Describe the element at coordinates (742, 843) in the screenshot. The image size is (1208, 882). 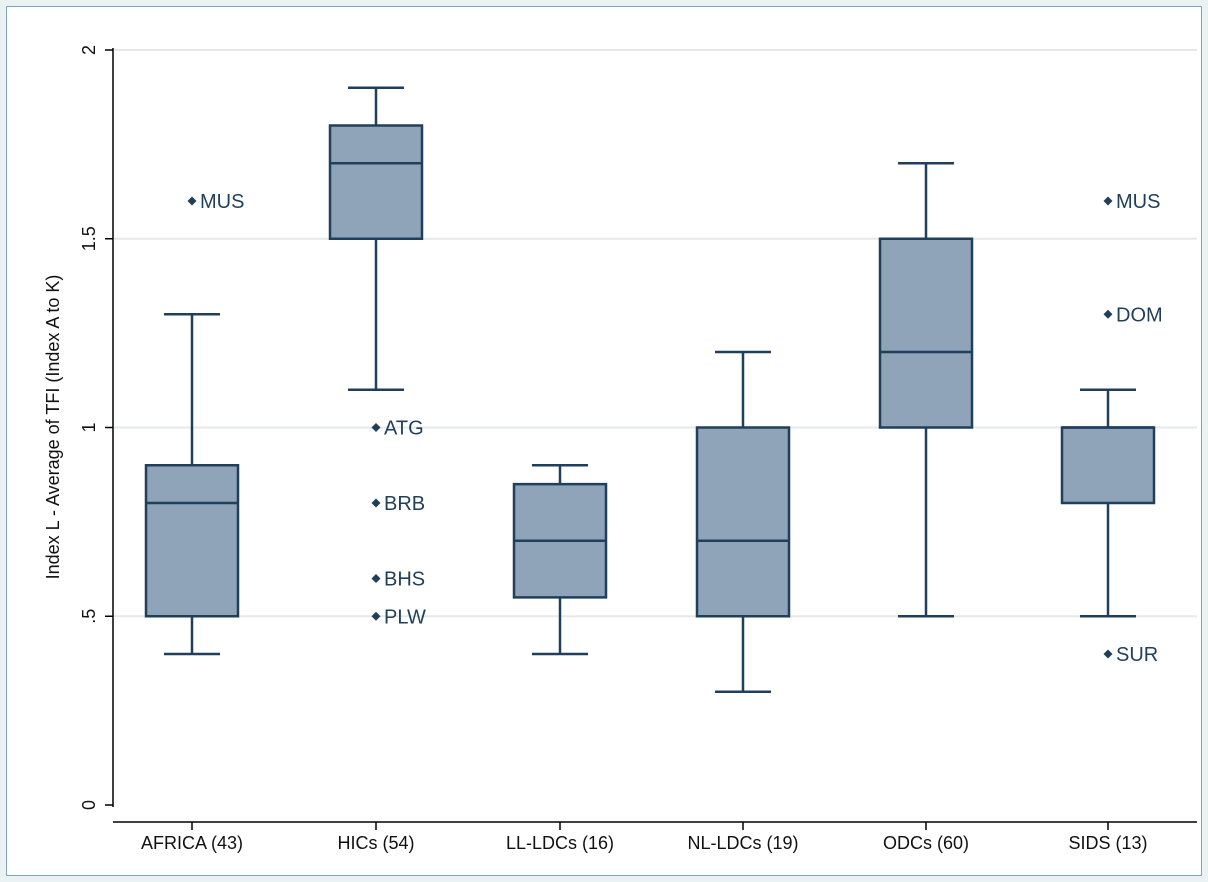
I see `x-tick-label-3: NL-LDCs (19)` at that location.